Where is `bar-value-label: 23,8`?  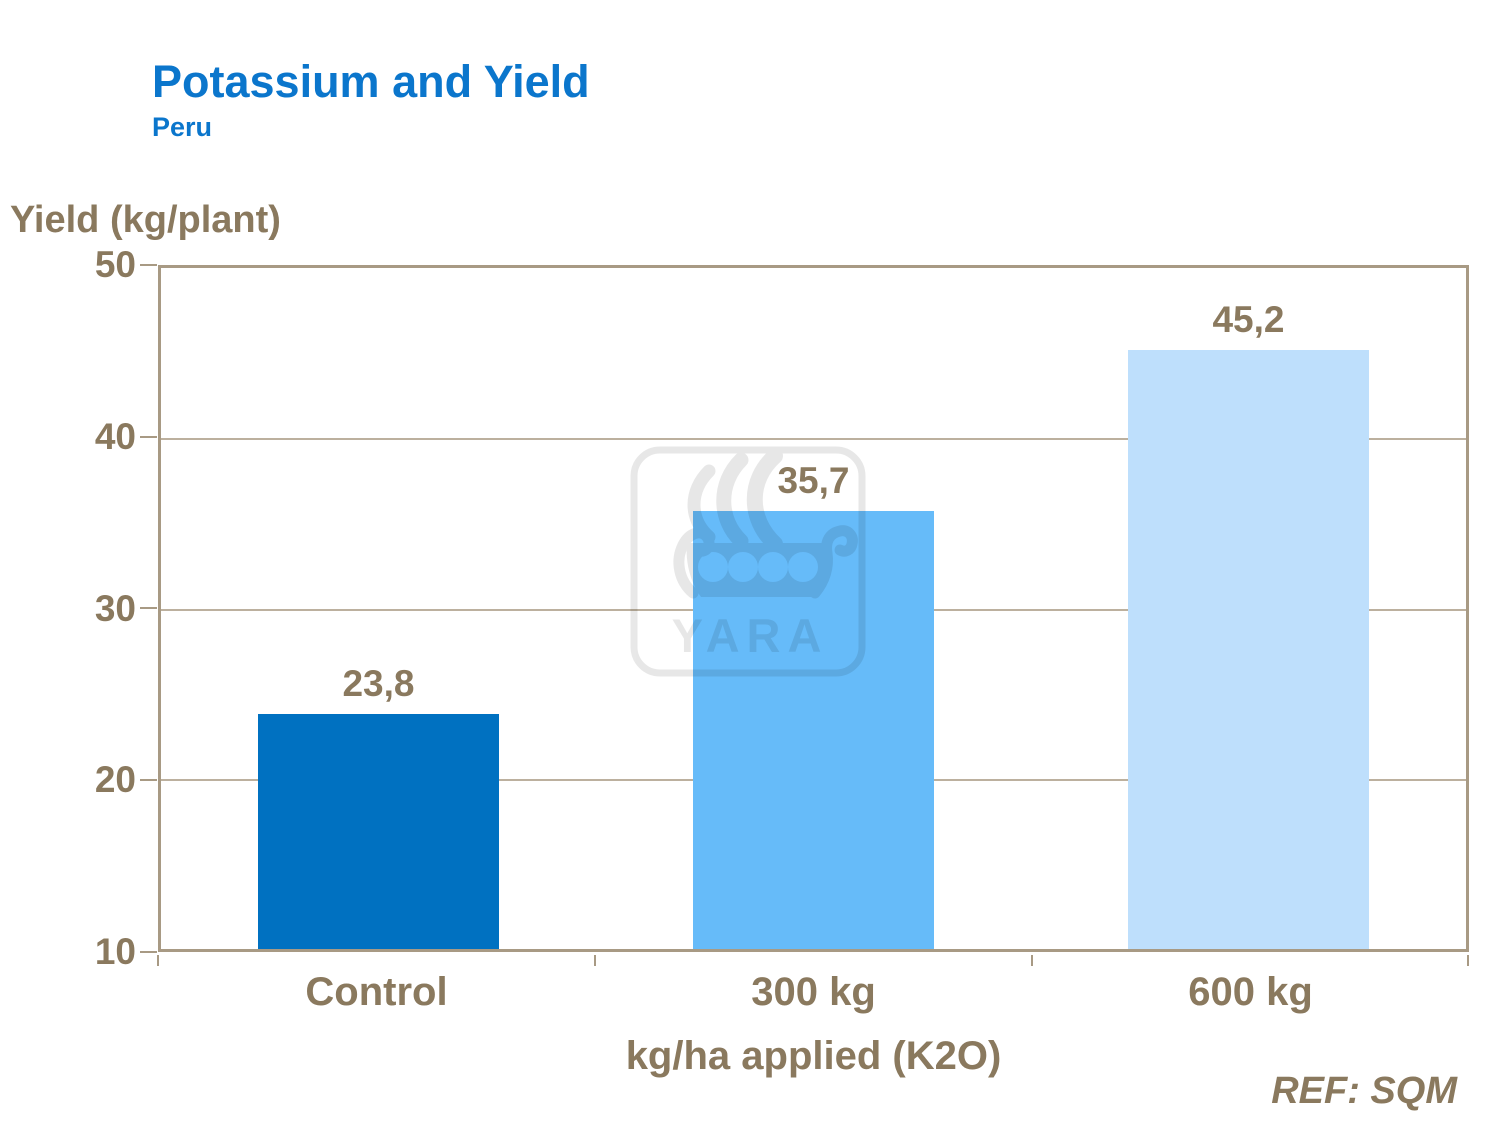 bar-value-label: 23,8 is located at coordinates (378, 684).